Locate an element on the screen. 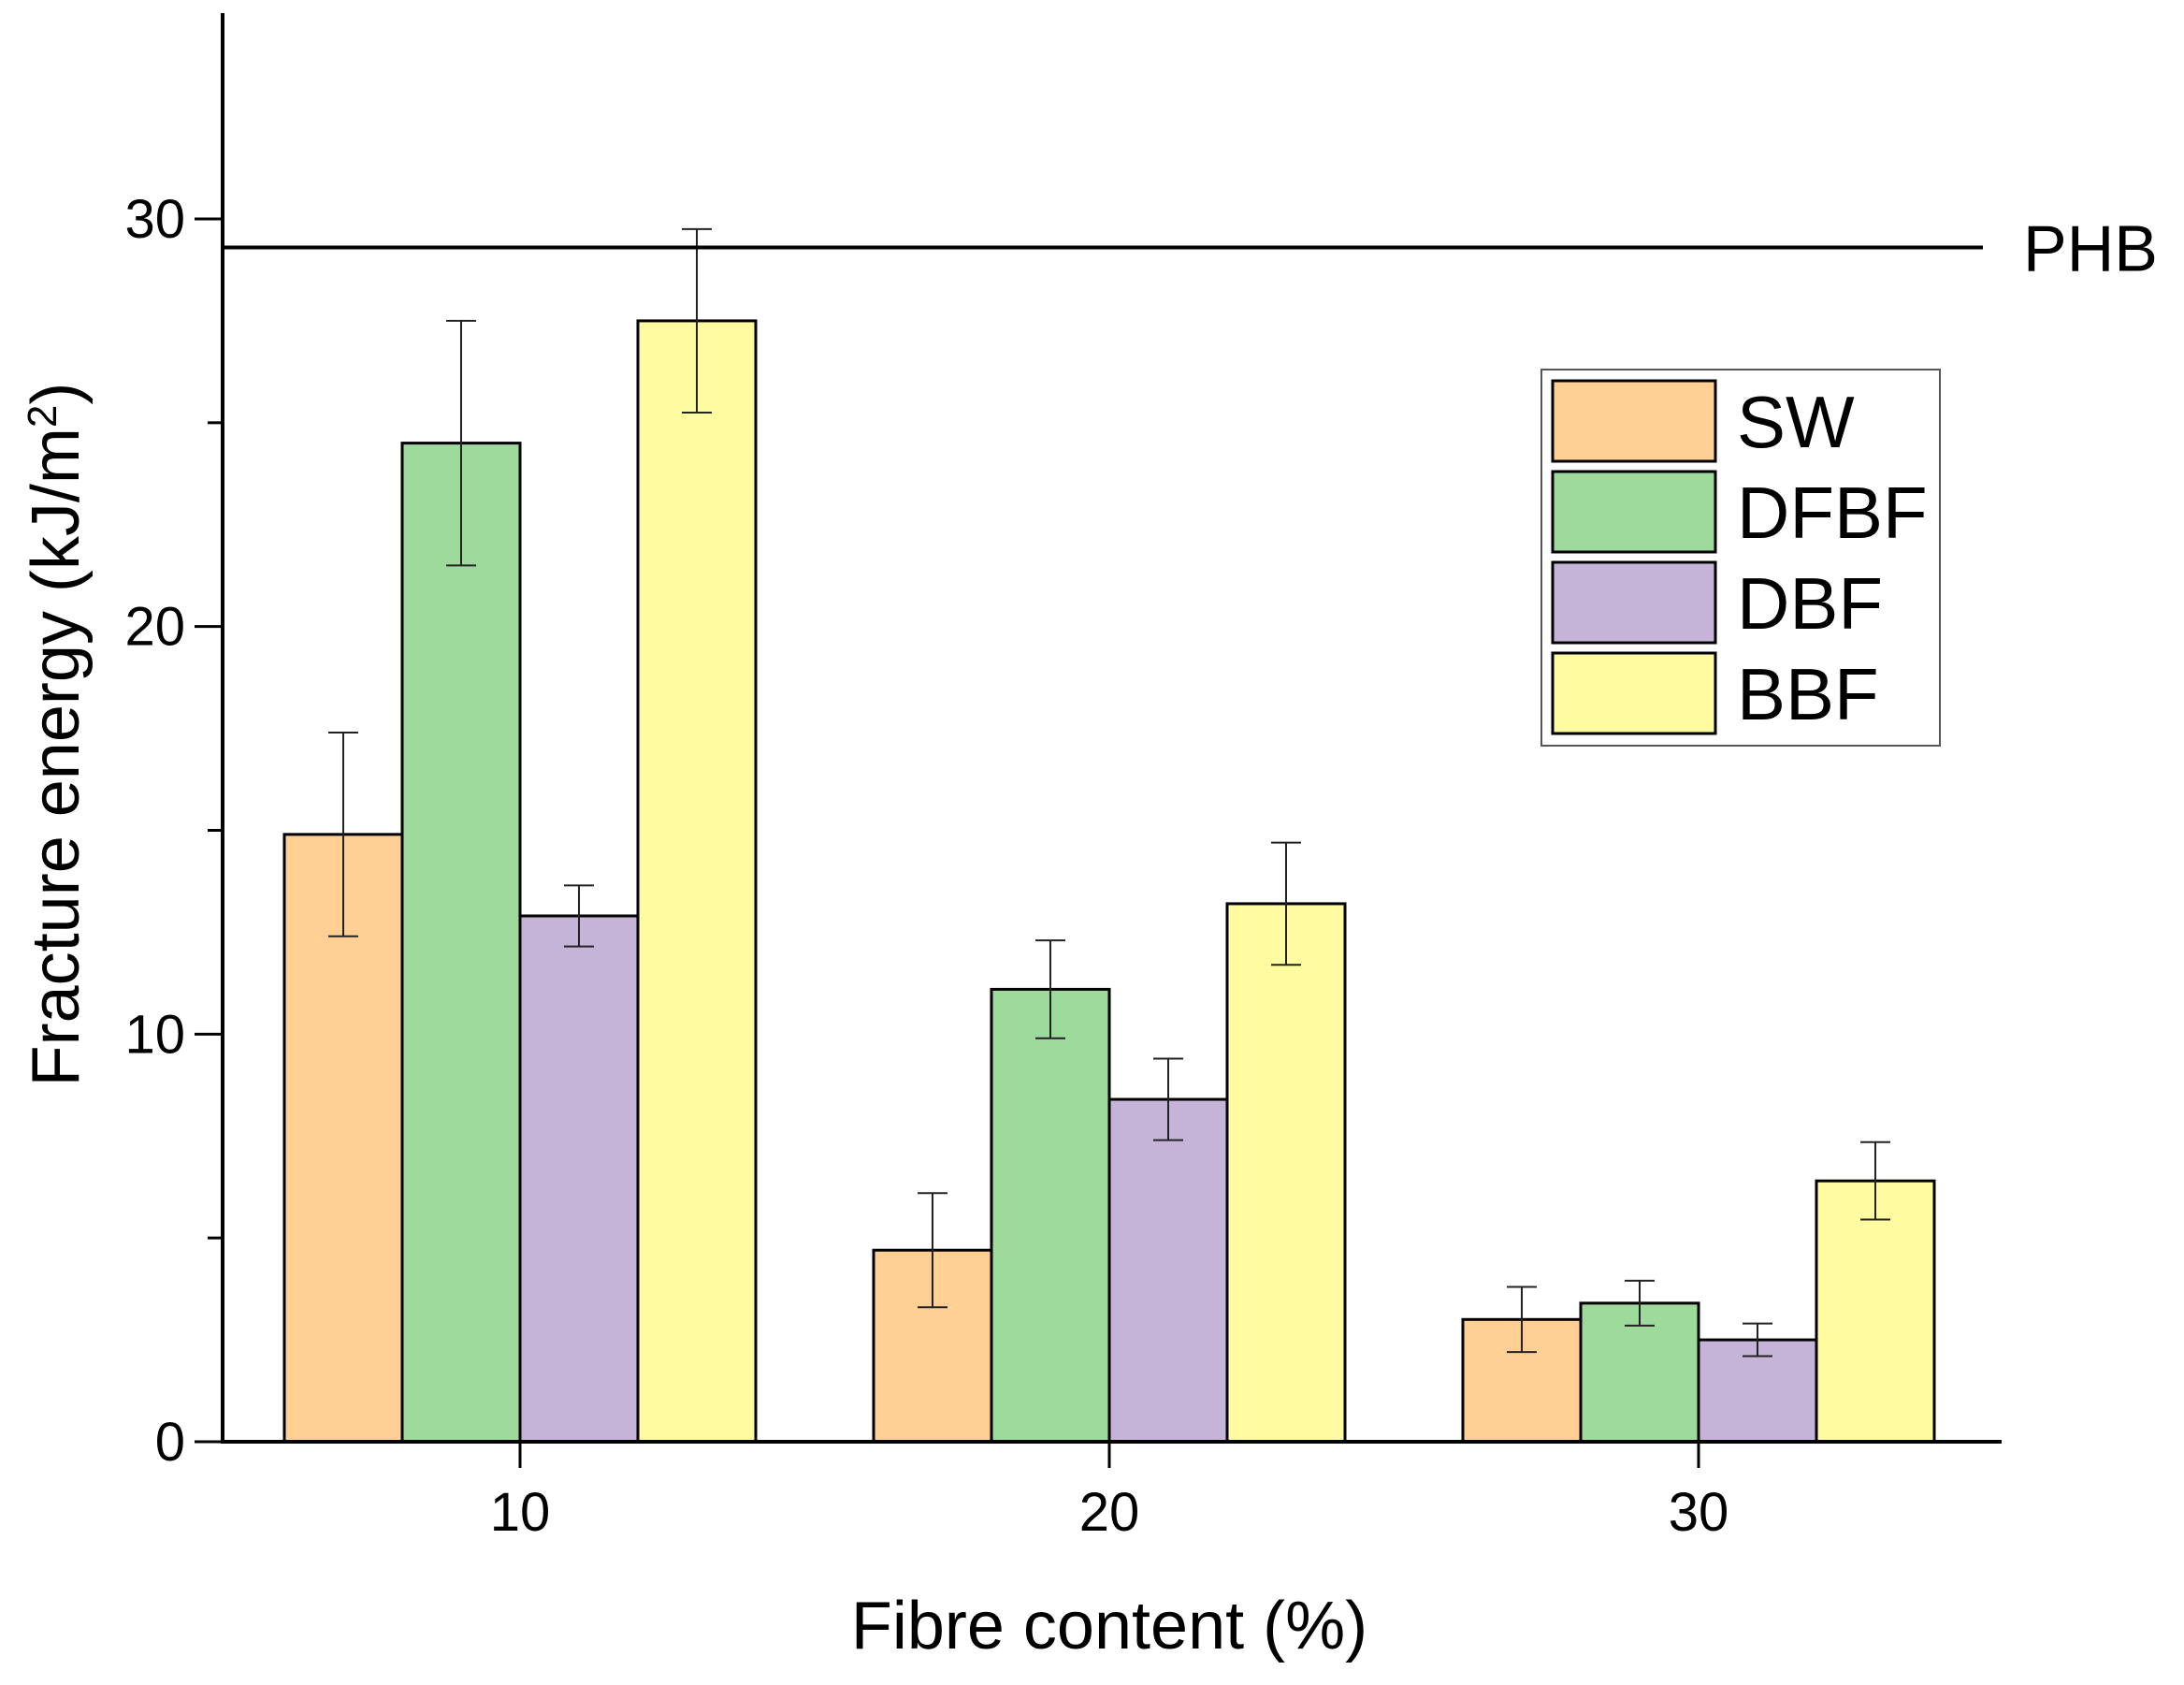 The width and height of the screenshot is (2184, 1685). legend-label-dbf: DBF is located at coordinates (1810, 603).